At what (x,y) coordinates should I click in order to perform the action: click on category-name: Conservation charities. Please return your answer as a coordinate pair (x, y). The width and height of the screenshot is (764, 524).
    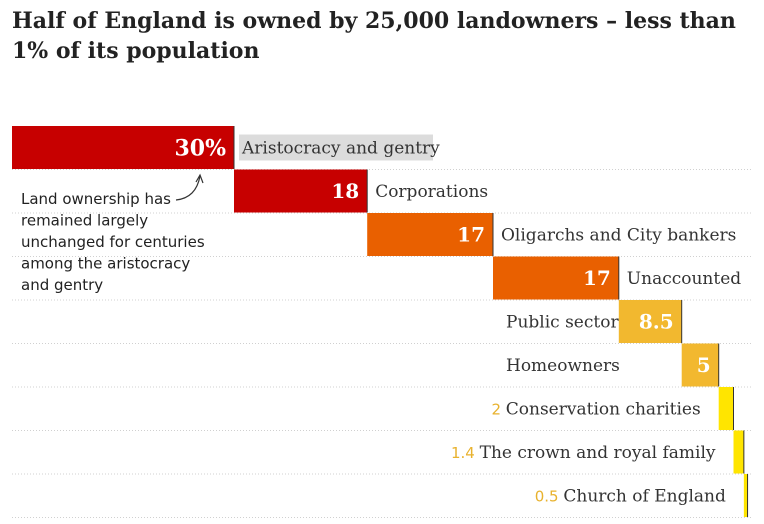
    Looking at the image, I should click on (603, 410).